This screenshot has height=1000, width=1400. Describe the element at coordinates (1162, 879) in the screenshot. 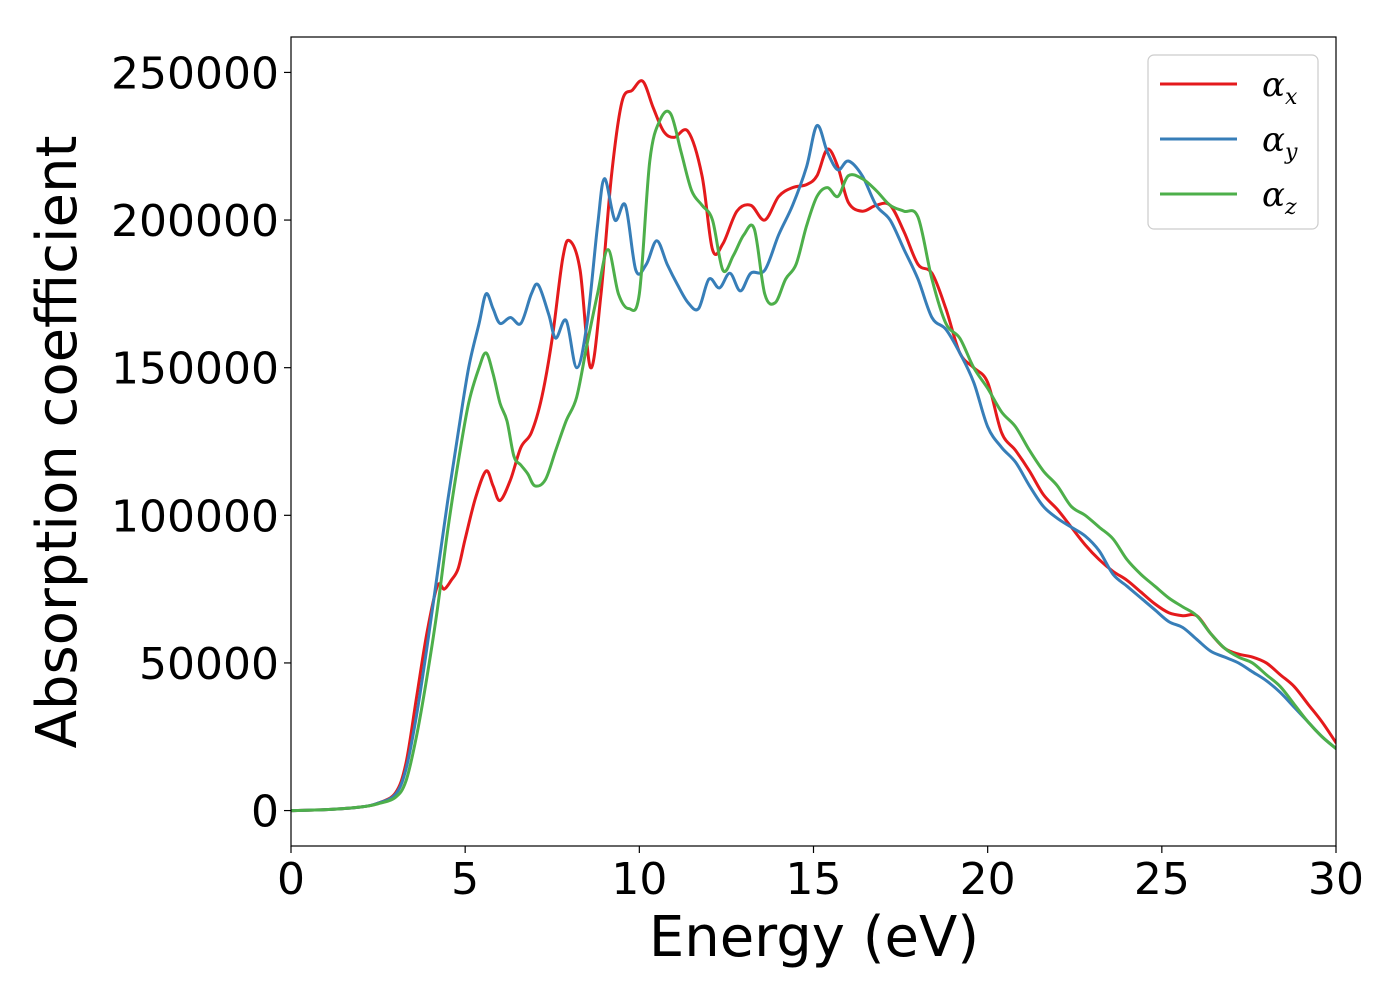

I see `x-tick-label: 25` at that location.